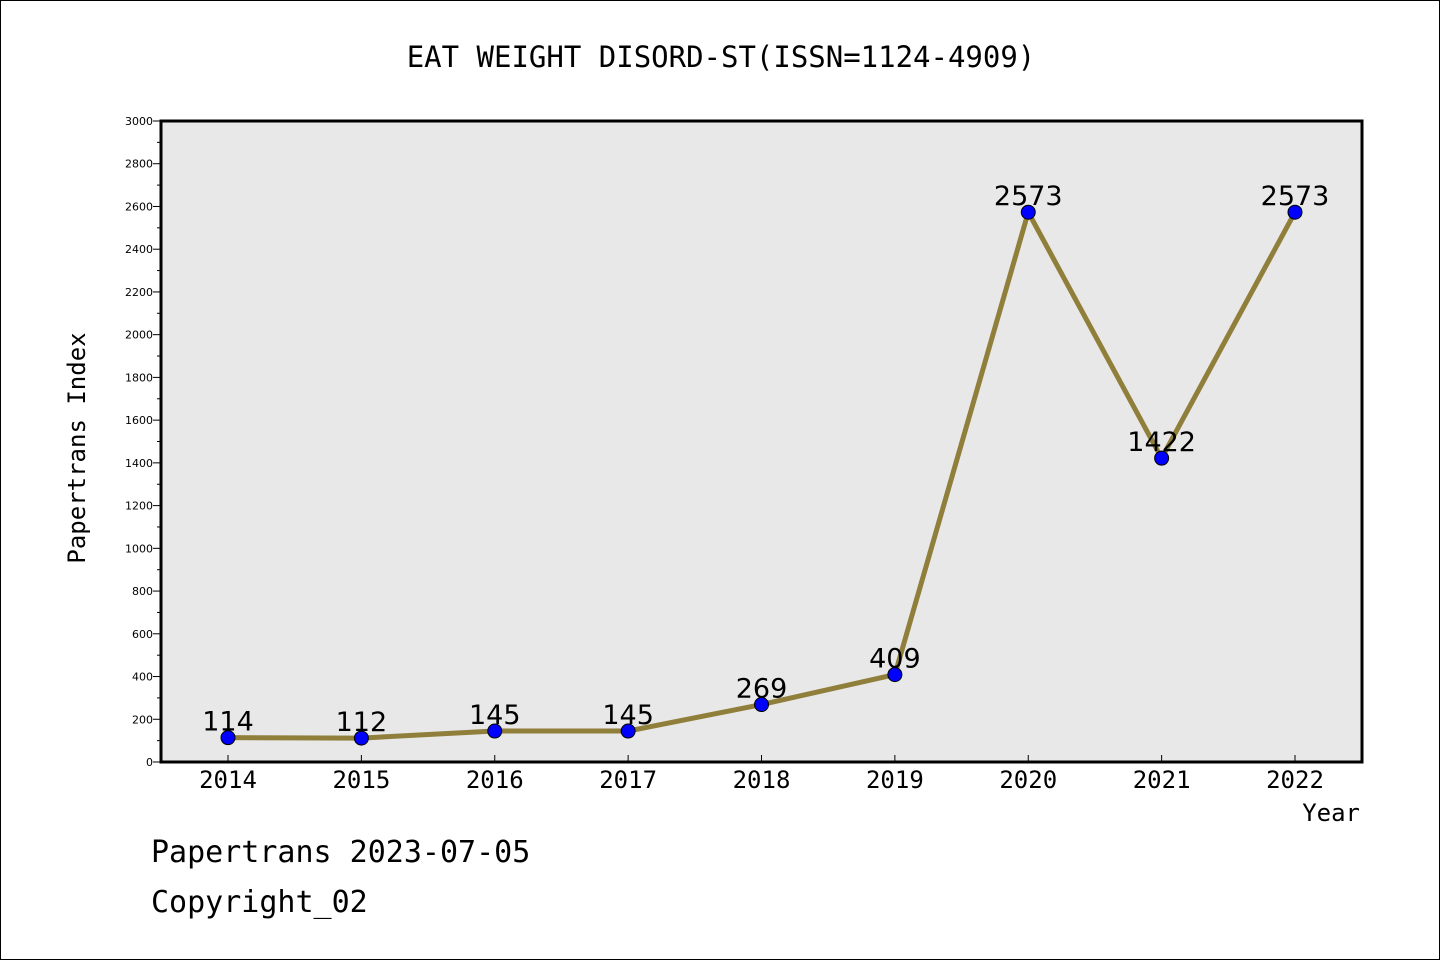  Describe the element at coordinates (628, 715) in the screenshot. I see `data-label-2017: 145` at that location.